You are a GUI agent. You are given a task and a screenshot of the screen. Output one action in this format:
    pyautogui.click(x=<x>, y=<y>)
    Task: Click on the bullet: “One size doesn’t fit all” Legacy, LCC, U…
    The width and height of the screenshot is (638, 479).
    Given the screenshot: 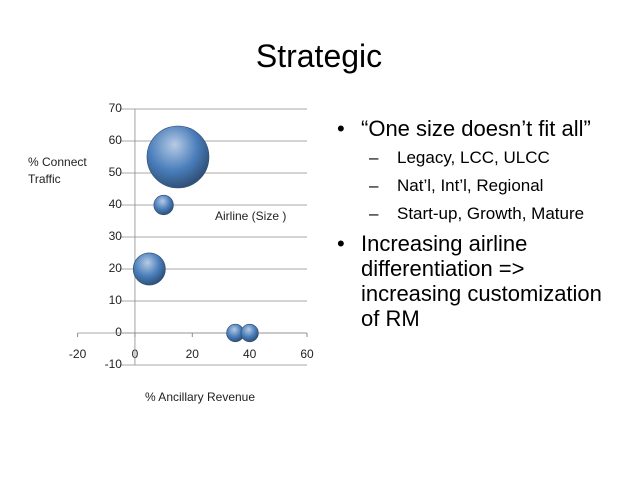 What is the action you would take?
    pyautogui.click(x=470, y=170)
    